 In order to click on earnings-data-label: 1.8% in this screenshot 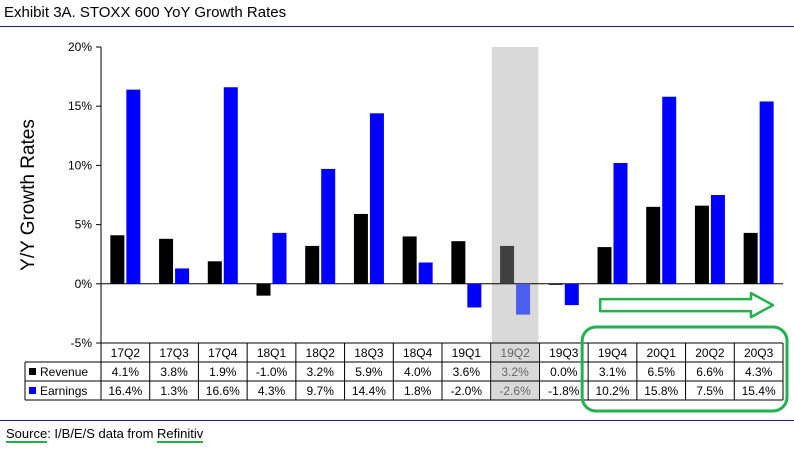, I will do `click(418, 391)`.